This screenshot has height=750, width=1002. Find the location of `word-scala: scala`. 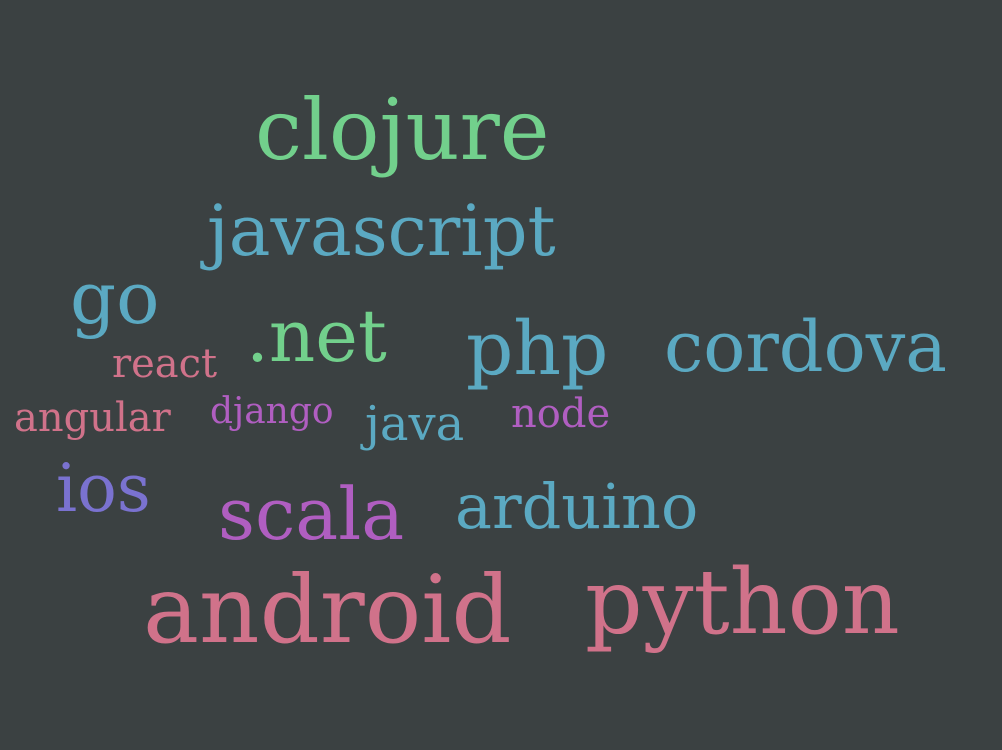

word-scala: scala is located at coordinates (311, 514).